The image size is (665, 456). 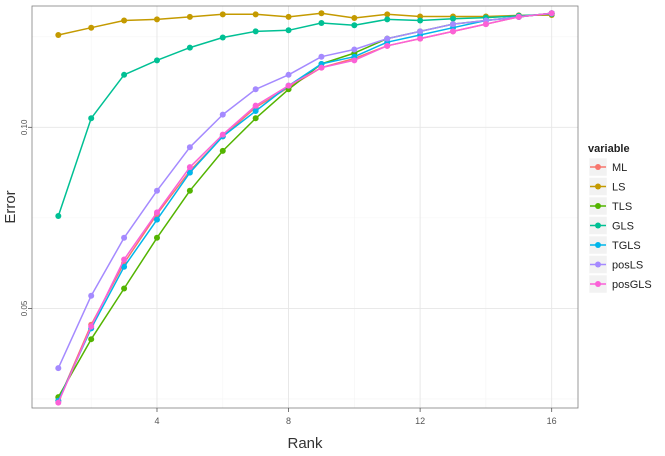 I want to click on x-tick-label: 16, so click(x=552, y=421).